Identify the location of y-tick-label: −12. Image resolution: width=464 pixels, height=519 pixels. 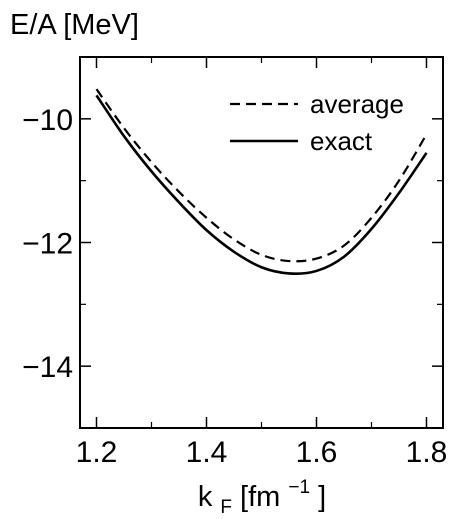
(47, 244).